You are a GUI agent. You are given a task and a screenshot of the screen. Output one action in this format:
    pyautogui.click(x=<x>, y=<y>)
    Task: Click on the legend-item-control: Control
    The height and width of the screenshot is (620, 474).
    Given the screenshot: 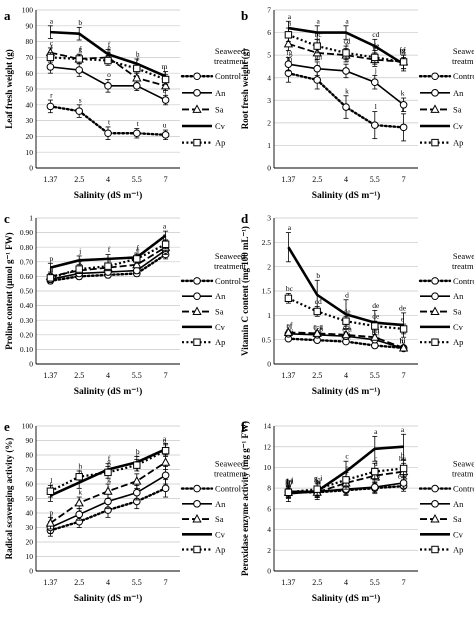 What is the action you would take?
    pyautogui.click(x=211, y=281)
    